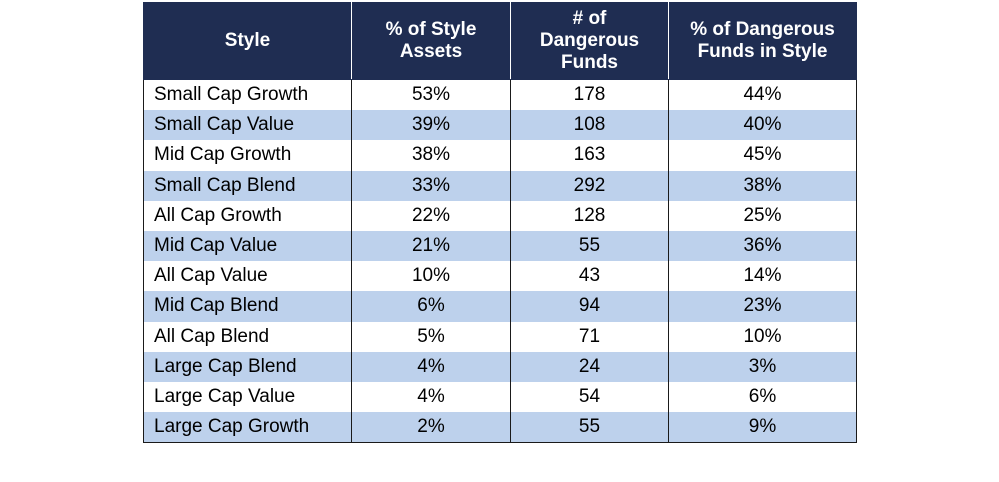 The height and width of the screenshot is (482, 999). What do you see at coordinates (431, 215) in the screenshot?
I see `pct-style-assets-cell: 22%` at bounding box center [431, 215].